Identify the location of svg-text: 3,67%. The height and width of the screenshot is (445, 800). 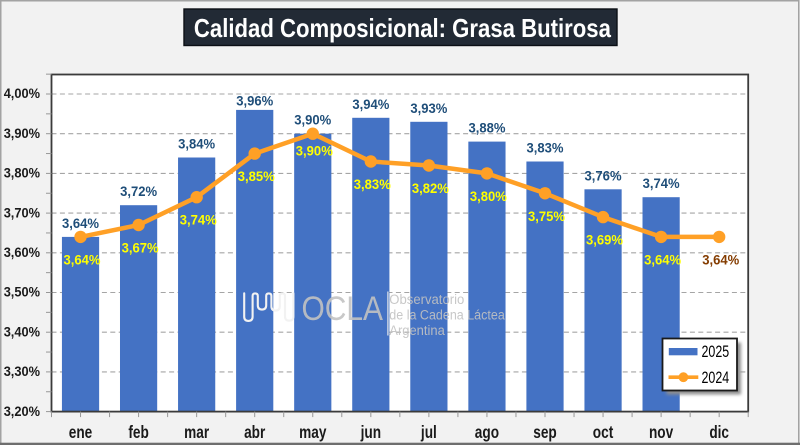
(141, 248).